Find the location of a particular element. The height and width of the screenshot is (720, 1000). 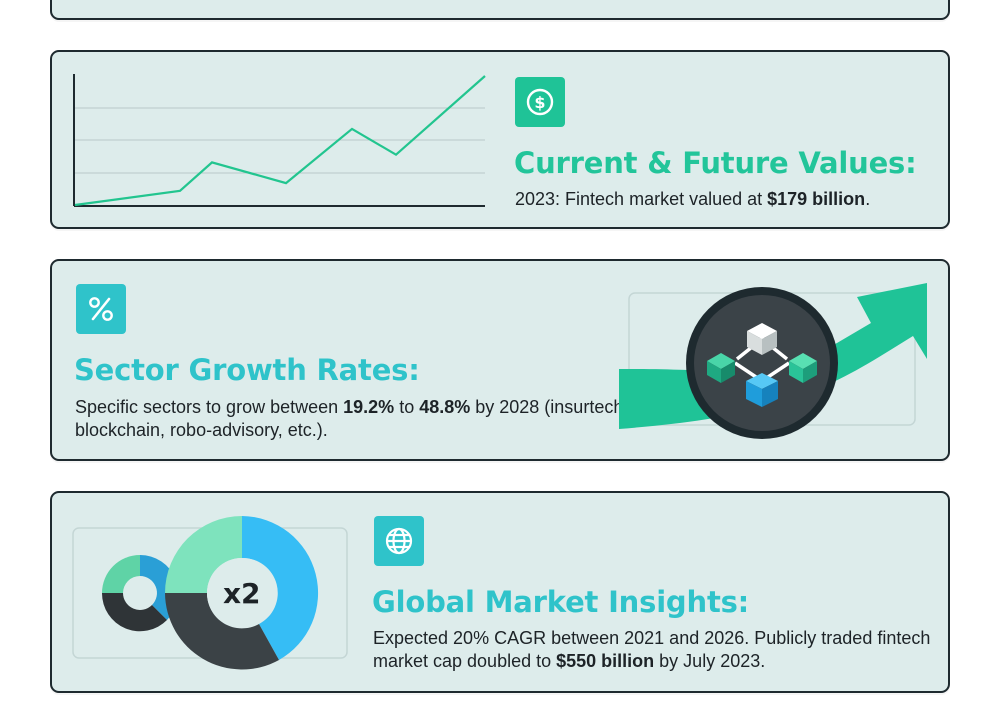

donut-multiplier-label: x2 is located at coordinates (242, 593).